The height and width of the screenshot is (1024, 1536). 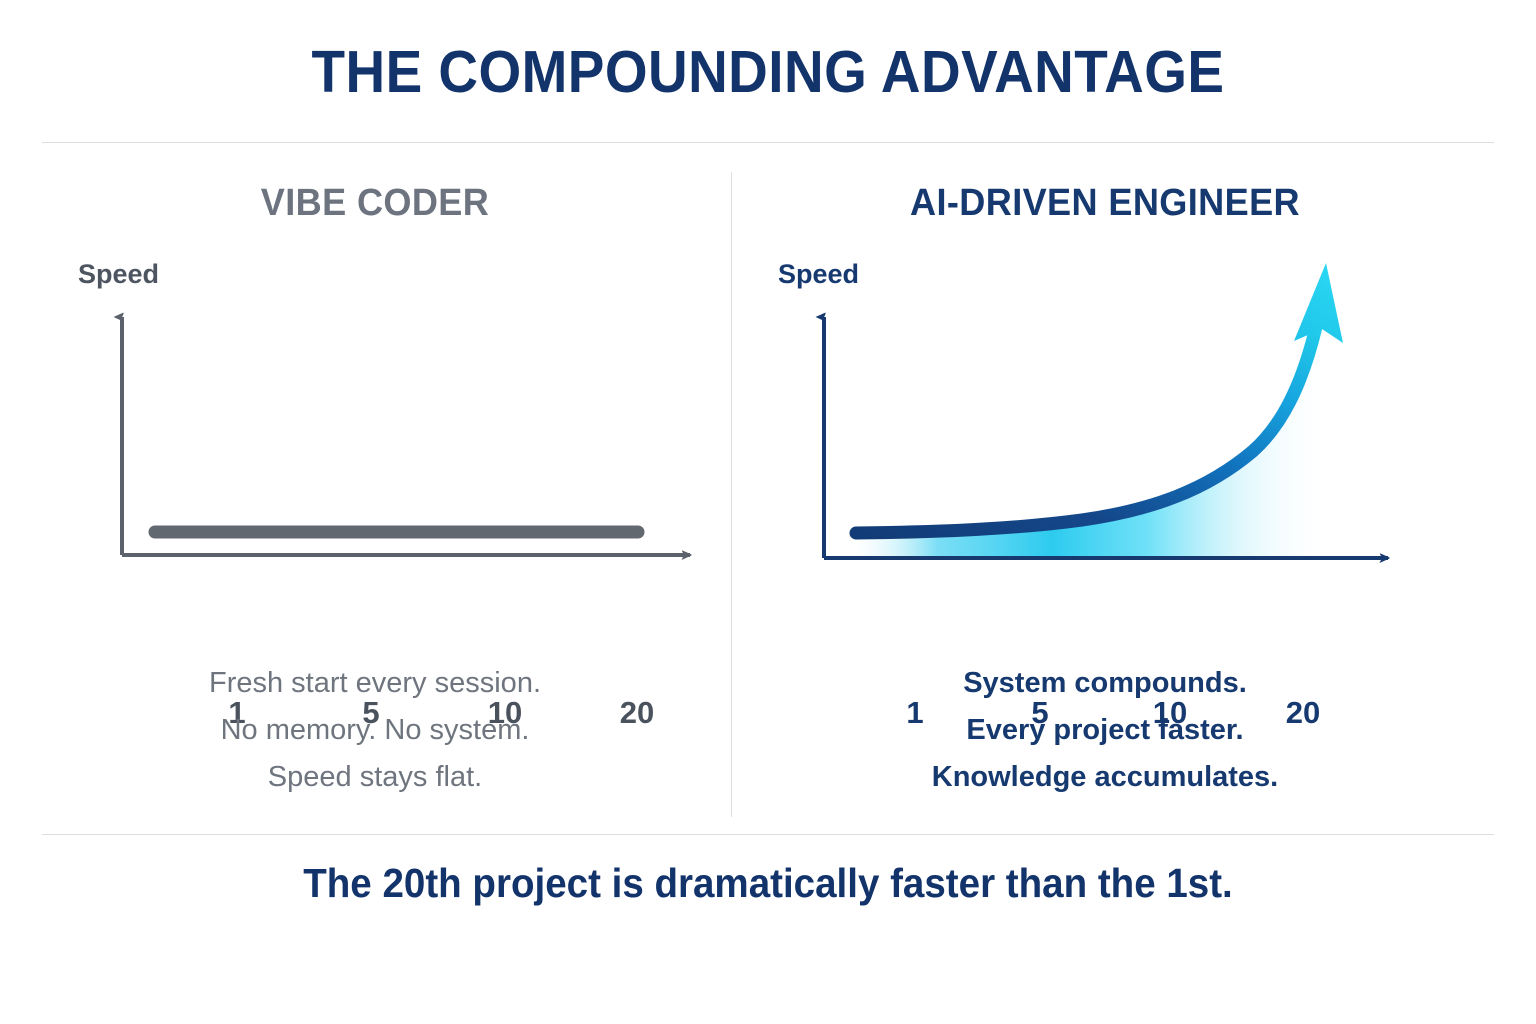 I want to click on caption-line: No memory. No system., so click(x=375, y=730).